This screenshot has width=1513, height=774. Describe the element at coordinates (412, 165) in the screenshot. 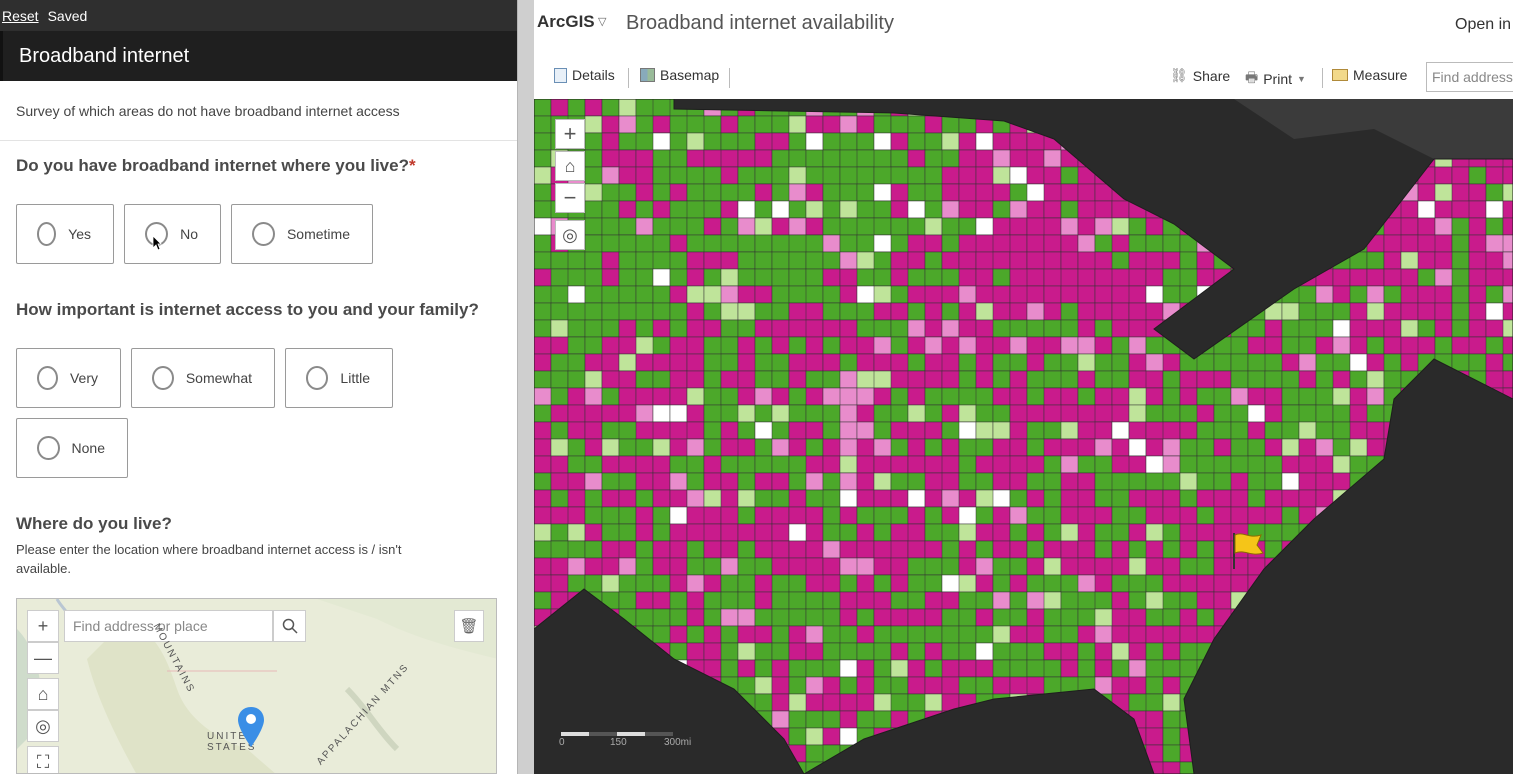

I see `required-mark: *` at that location.